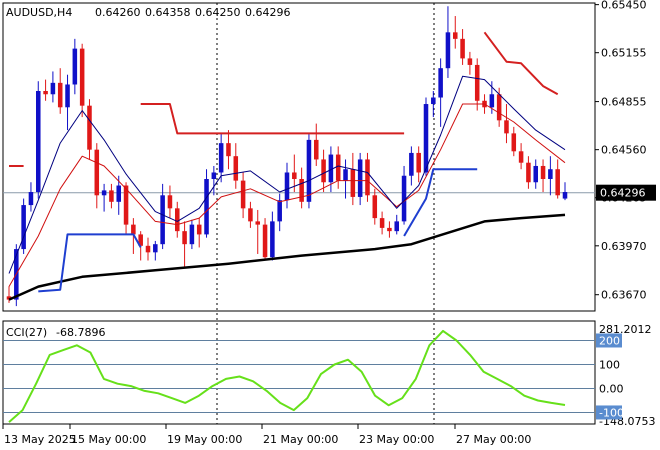  Describe the element at coordinates (624, 53) in the screenshot. I see `price-tick-label: 0.65155` at that location.